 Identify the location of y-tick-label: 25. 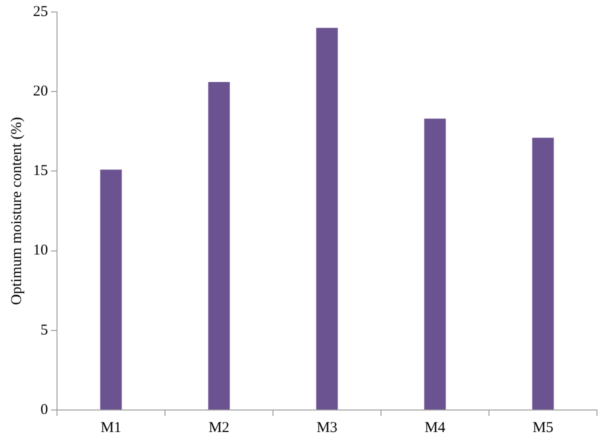
(40, 12).